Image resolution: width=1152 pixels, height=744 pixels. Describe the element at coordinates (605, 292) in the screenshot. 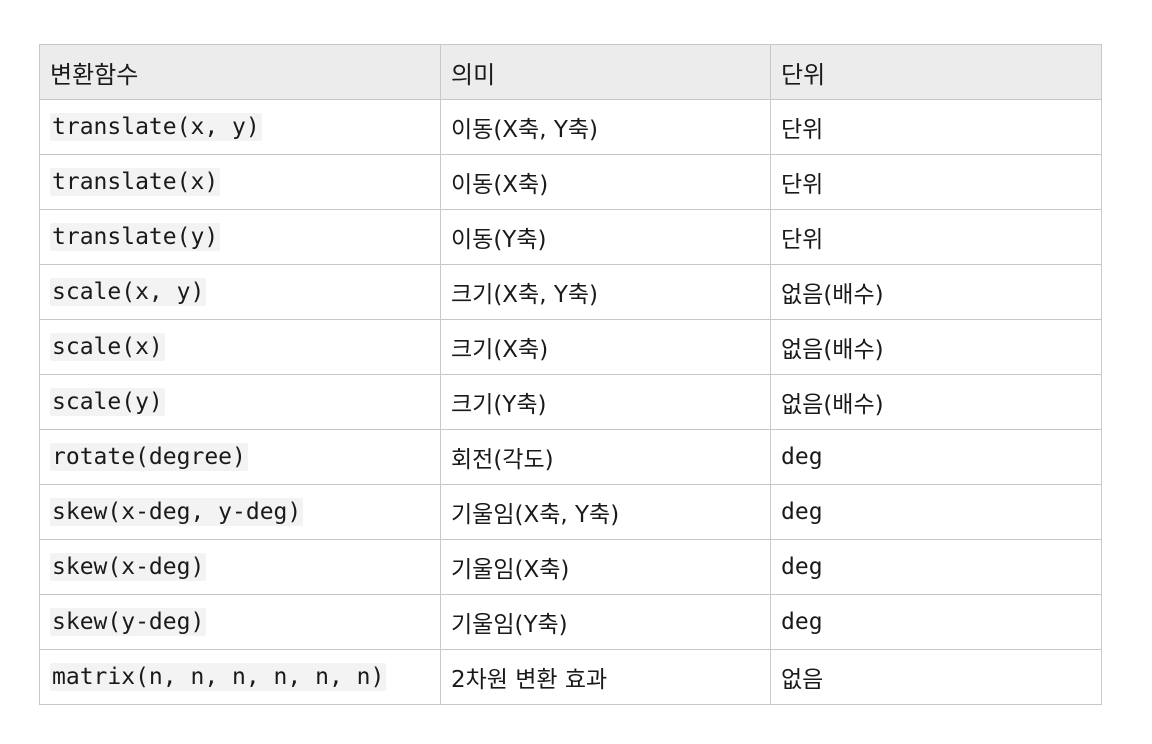

I see `meaning-cell: 크기(X축, Y축)` at that location.